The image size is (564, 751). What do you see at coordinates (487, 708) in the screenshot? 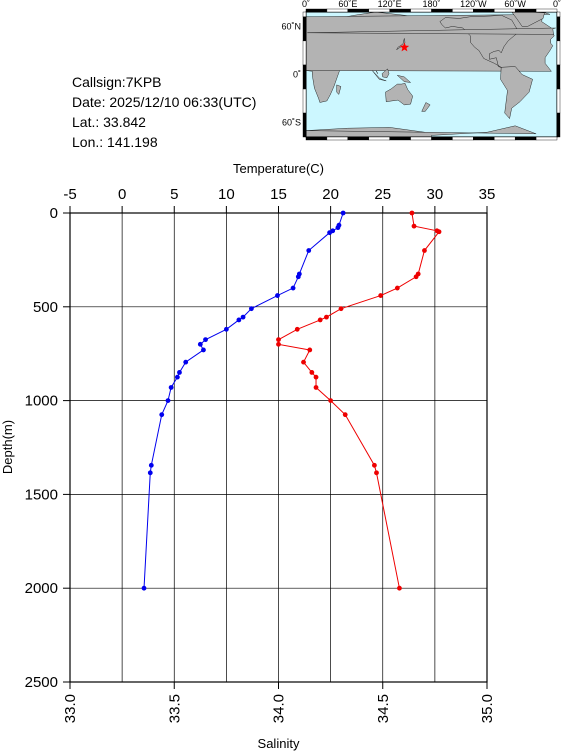
I see `salinity-tick-label: 35.0` at bounding box center [487, 708].